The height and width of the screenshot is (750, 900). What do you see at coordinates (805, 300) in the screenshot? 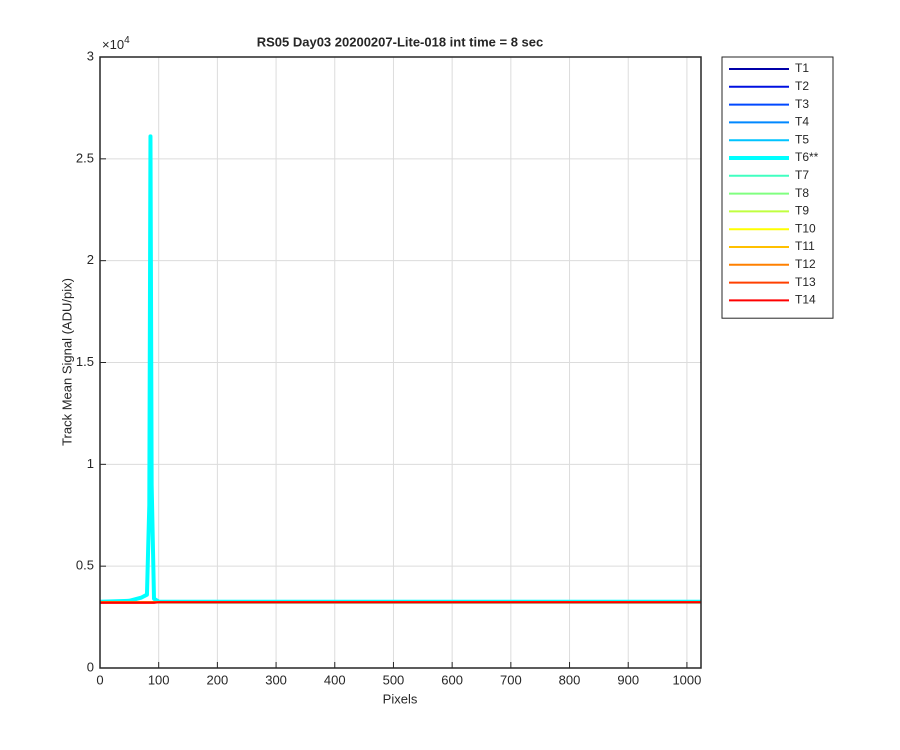
I see `legend-label: T14` at bounding box center [805, 300].